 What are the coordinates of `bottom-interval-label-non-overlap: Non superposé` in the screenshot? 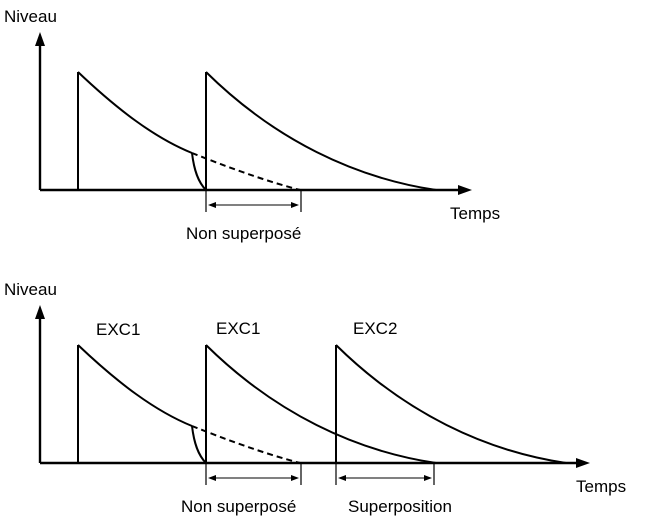 It's located at (238, 506).